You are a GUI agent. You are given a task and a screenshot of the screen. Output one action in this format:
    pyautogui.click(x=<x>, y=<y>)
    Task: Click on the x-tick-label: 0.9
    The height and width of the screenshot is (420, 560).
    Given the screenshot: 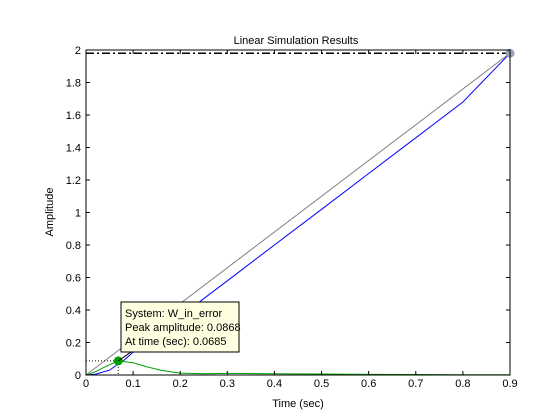 What is the action you would take?
    pyautogui.click(x=509, y=384)
    